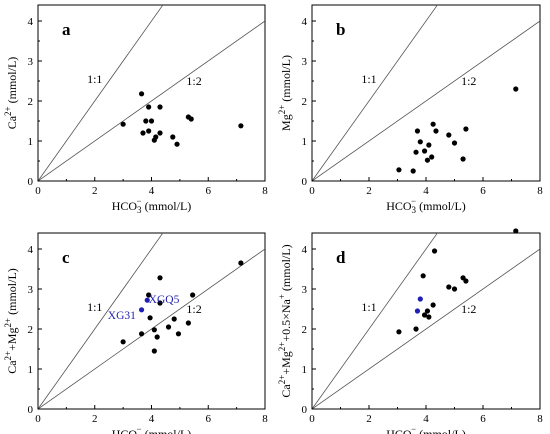  What do you see at coordinates (94, 79) in the screenshot?
I see `panel-a-ref-line-label-1-1: 1:1` at bounding box center [94, 79].